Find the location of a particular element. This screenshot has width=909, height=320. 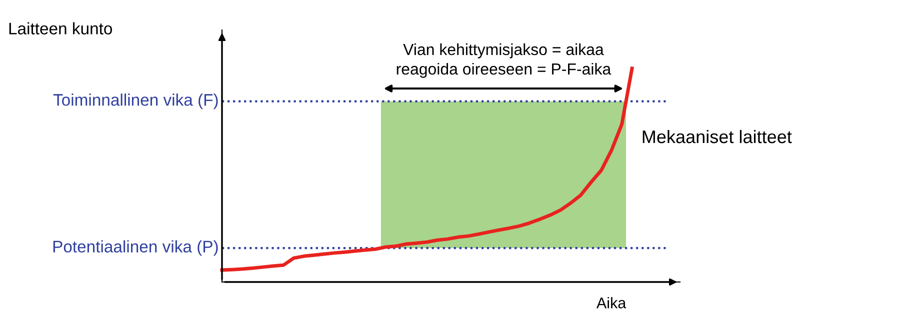

x-axis-title: Aika is located at coordinates (611, 302).